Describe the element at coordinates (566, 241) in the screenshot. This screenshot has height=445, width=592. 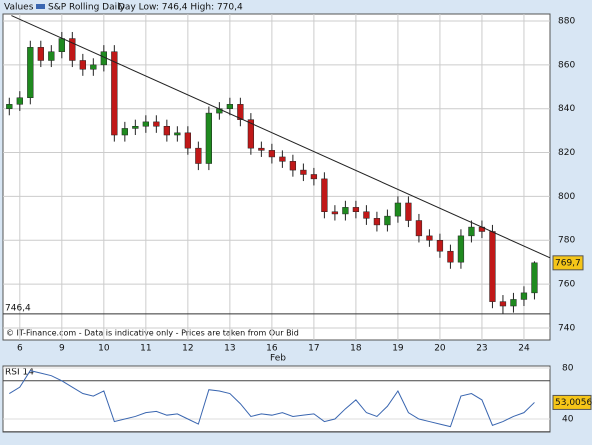
I see `y-tick-label: 780` at that location.